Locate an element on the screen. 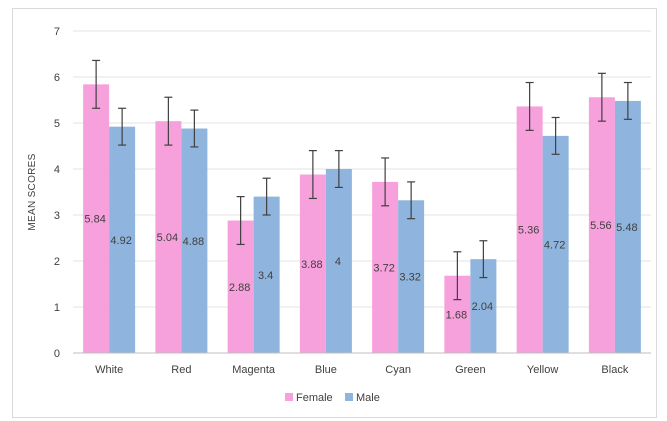 The height and width of the screenshot is (421, 667). bar-male-black is located at coordinates (627, 226).